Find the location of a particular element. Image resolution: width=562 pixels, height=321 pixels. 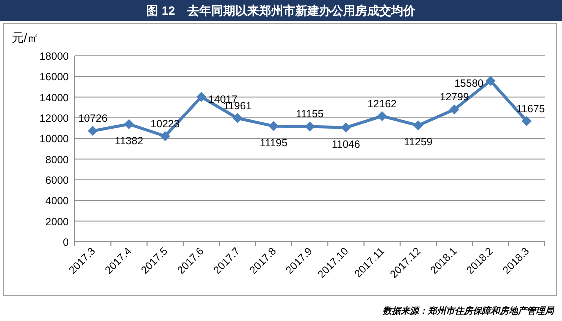

data-label: 11155 is located at coordinates (310, 114).